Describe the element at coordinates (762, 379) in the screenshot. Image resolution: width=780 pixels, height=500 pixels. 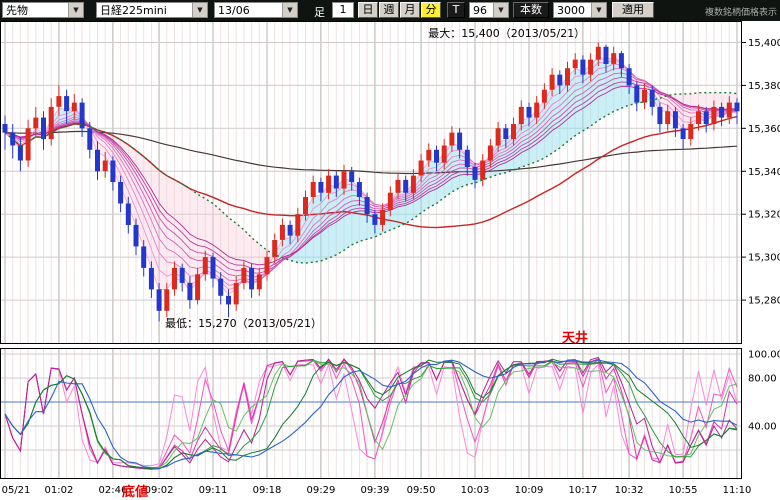
I see `svg-text: 80.00` at that location.